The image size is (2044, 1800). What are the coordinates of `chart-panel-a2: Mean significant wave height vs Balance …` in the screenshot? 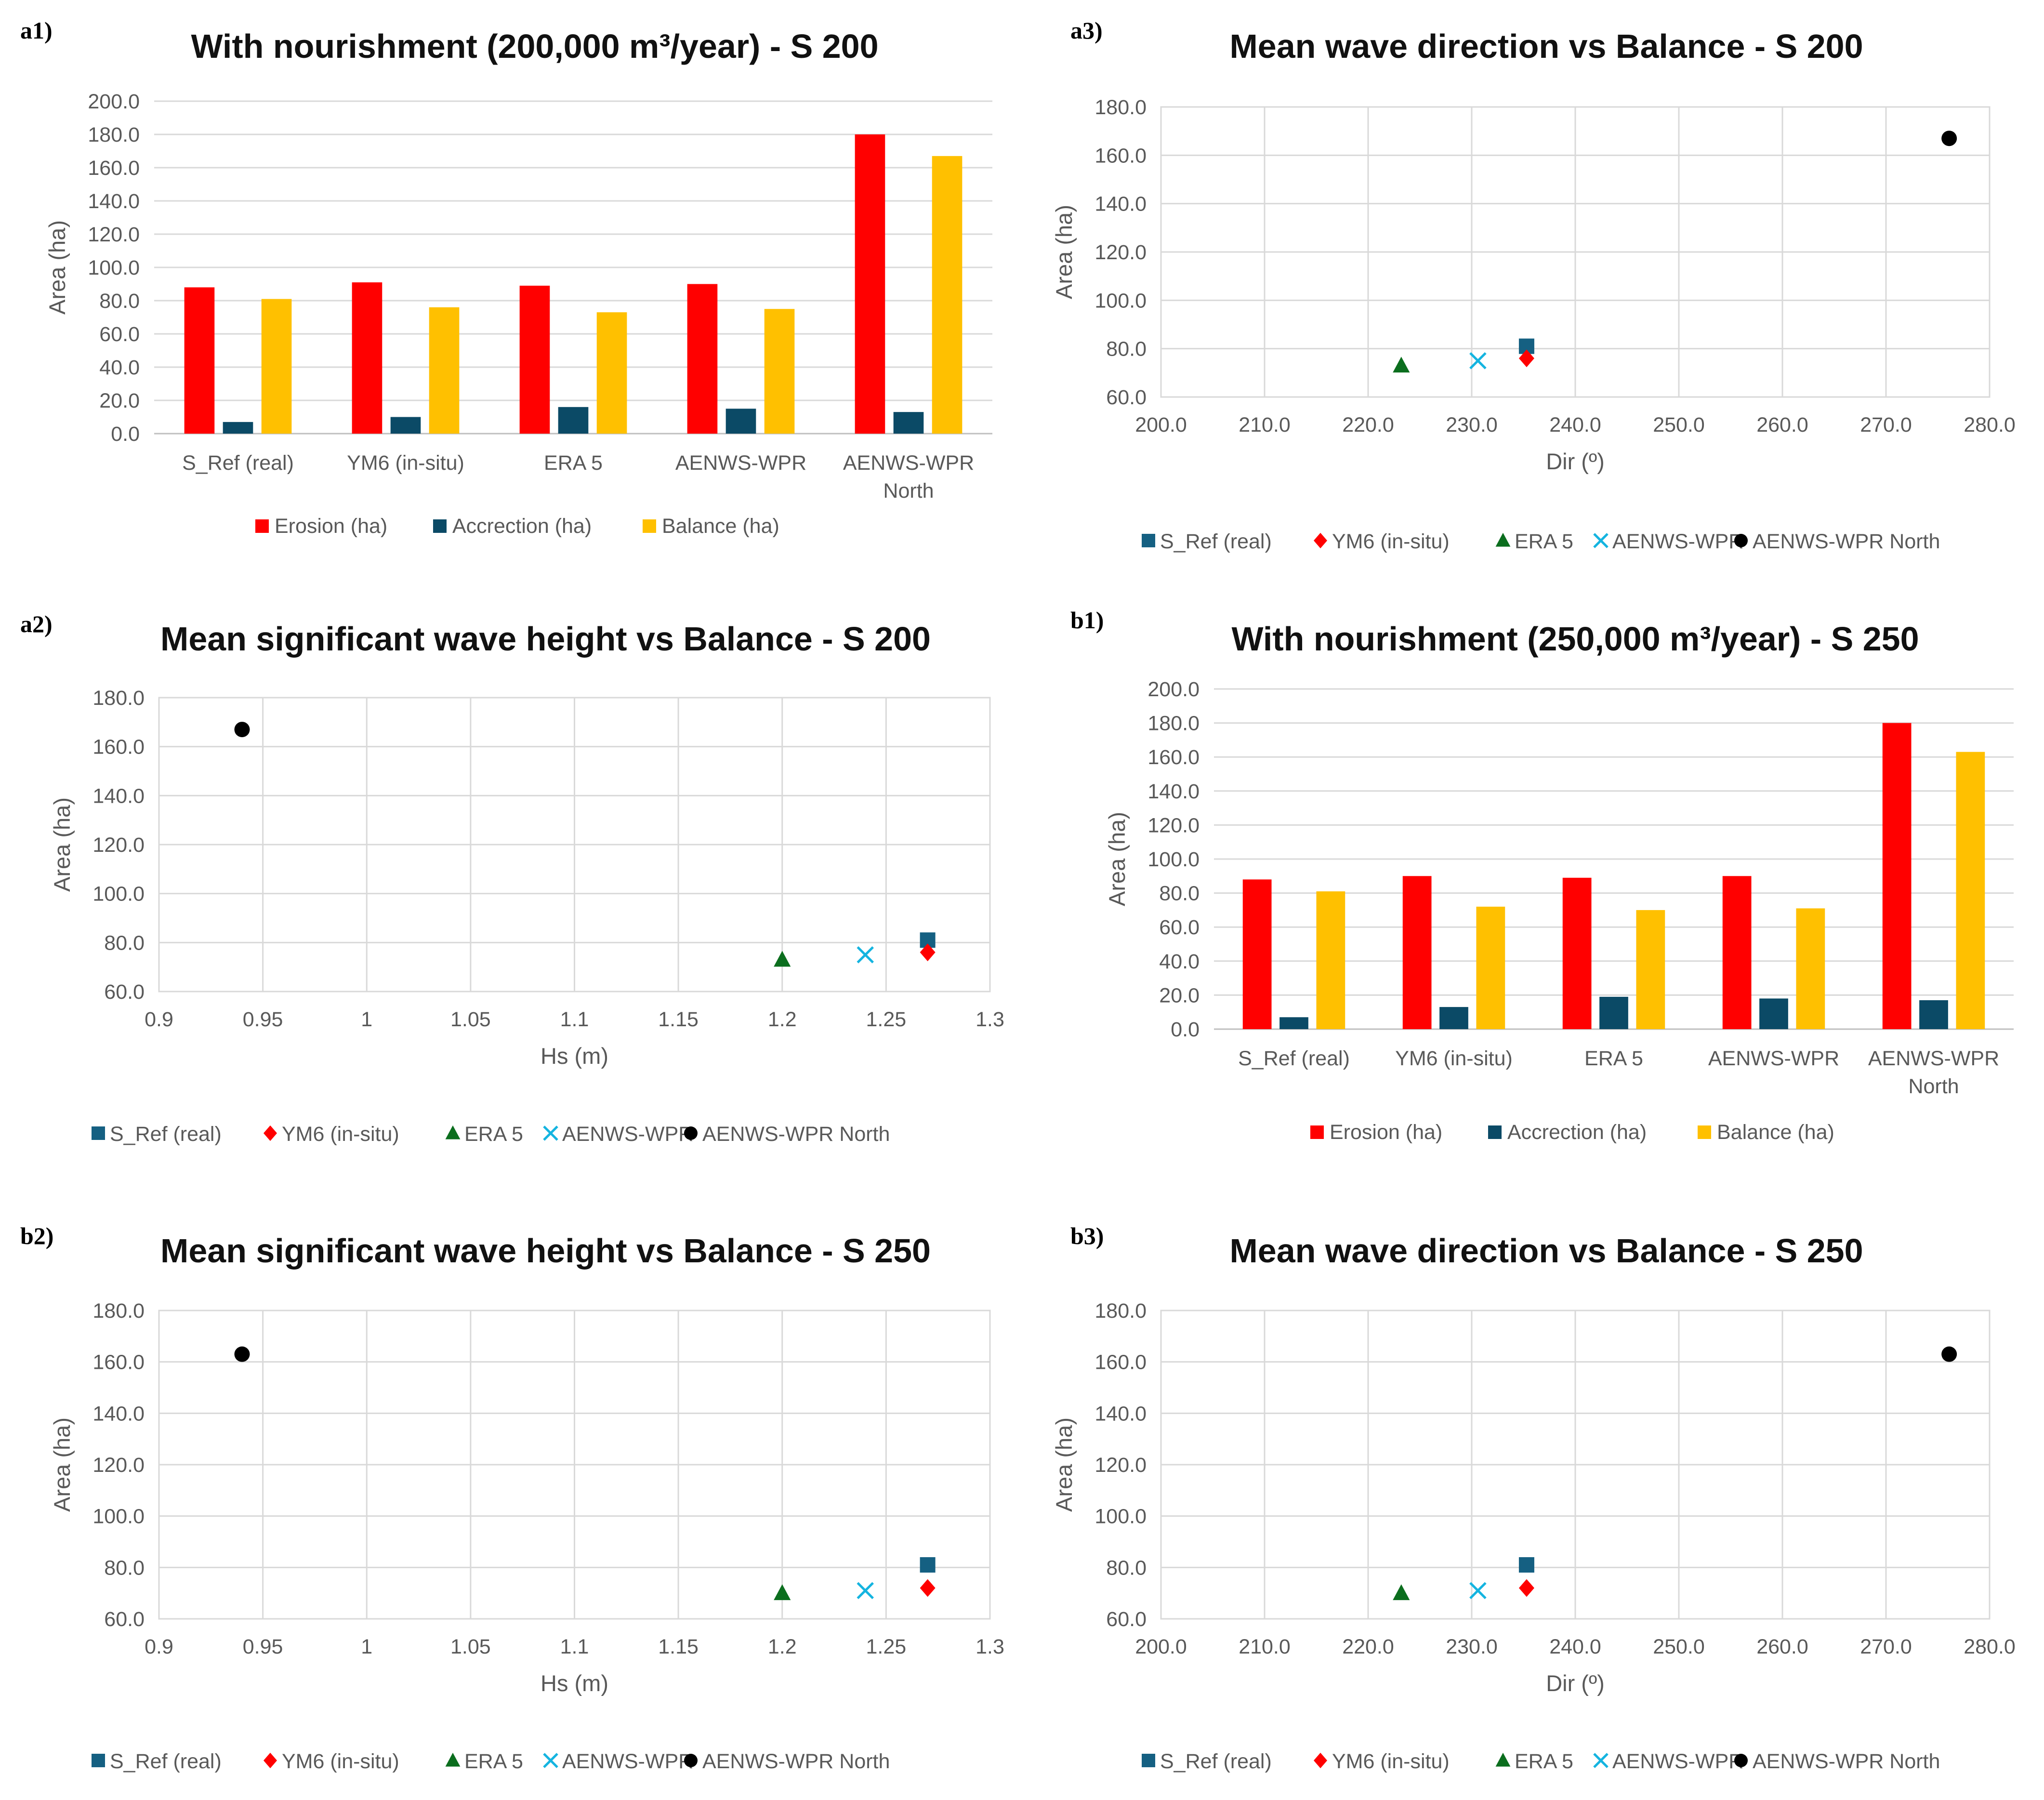 It's located at (525, 891).